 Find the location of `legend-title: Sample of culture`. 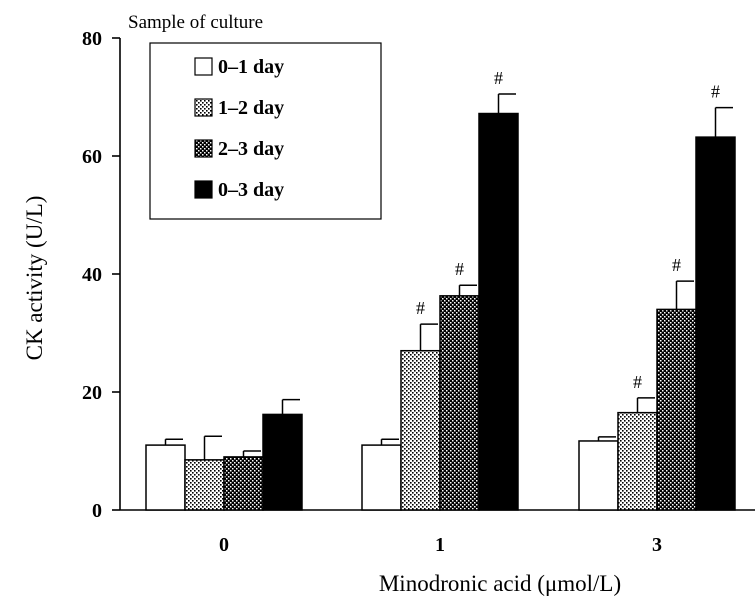

legend-title: Sample of culture is located at coordinates (195, 22).